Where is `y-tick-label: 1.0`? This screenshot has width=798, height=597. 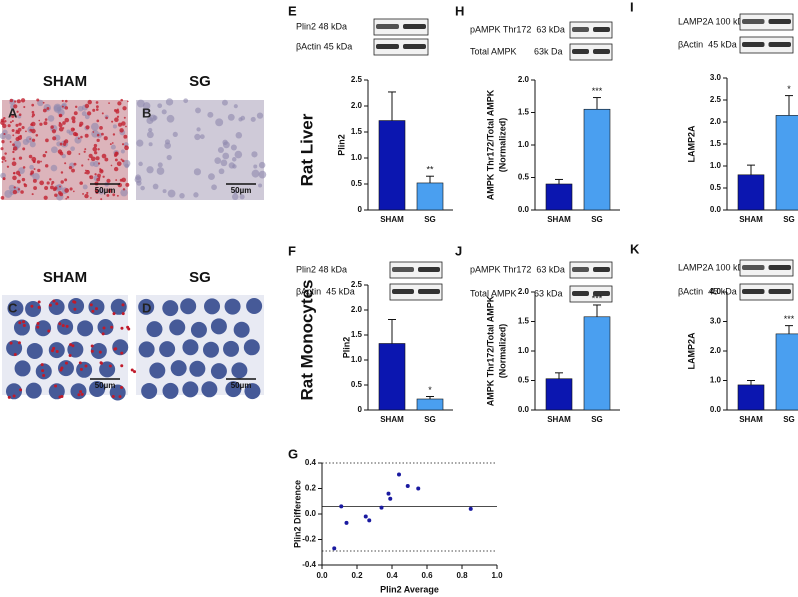 y-tick-label: 1.0 is located at coordinates (357, 157).